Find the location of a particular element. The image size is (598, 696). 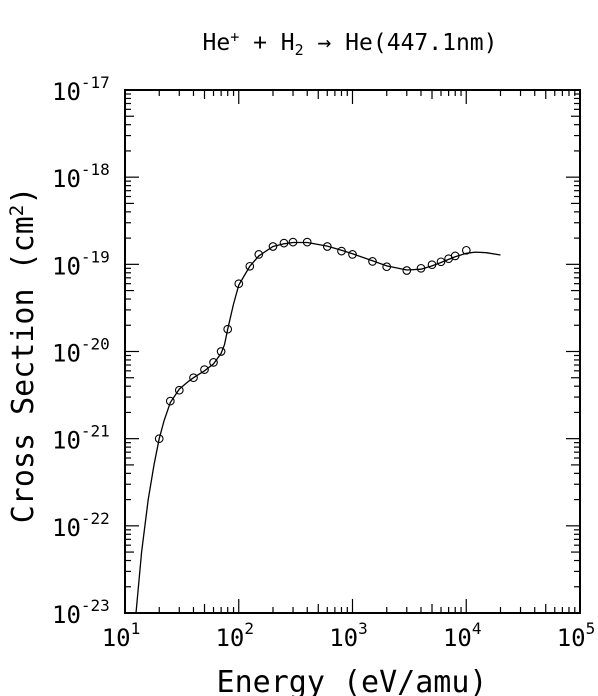

y-tick-label: 10-23 is located at coordinates (81, 612).